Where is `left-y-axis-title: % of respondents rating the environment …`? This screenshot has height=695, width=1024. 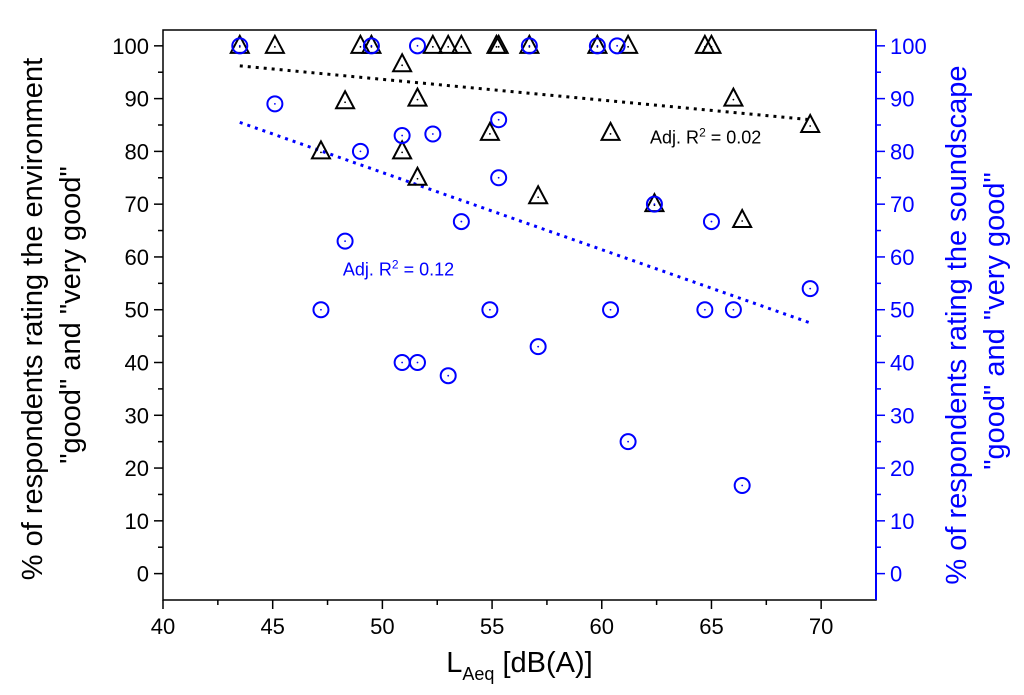 left-y-axis-title: % of respondents rating the environment … is located at coordinates (52, 315).